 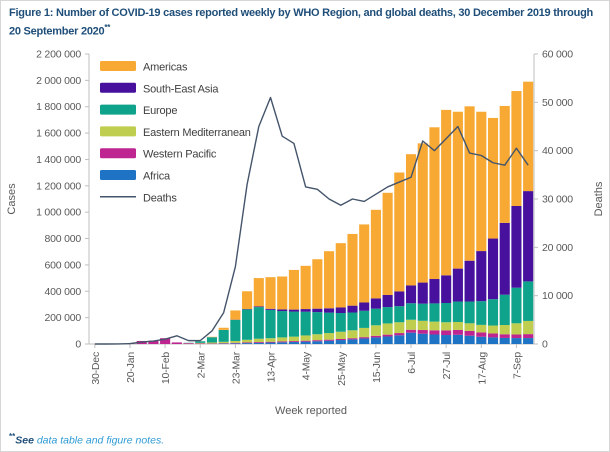 What do you see at coordinates (599, 198) in the screenshot?
I see `deaths-axis-title: Deaths` at bounding box center [599, 198].